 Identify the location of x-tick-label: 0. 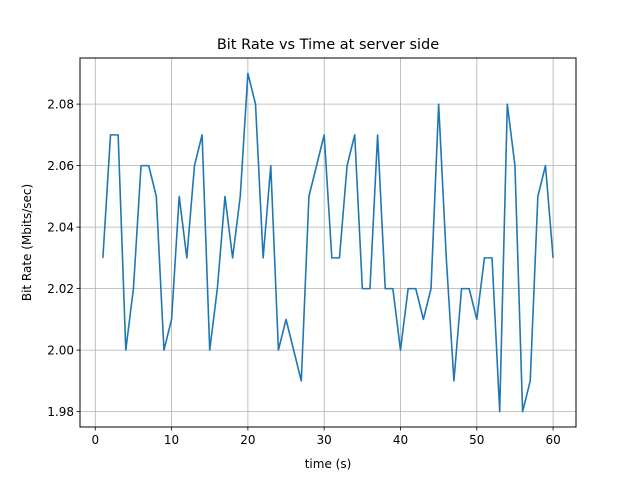
(95, 440).